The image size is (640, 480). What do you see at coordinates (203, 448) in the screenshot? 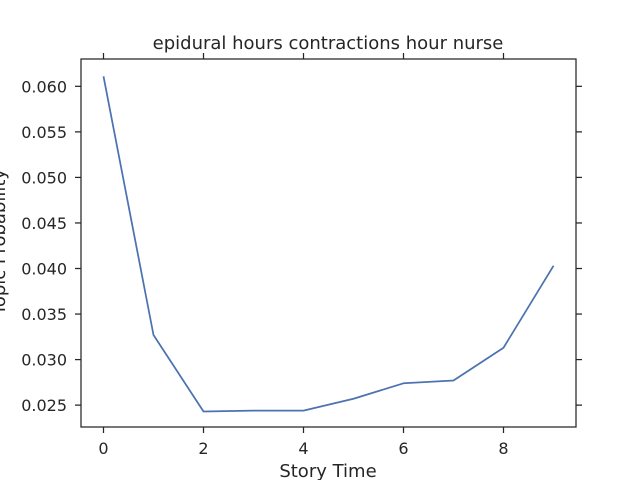
I see `x-tick-label: 2` at bounding box center [203, 448].